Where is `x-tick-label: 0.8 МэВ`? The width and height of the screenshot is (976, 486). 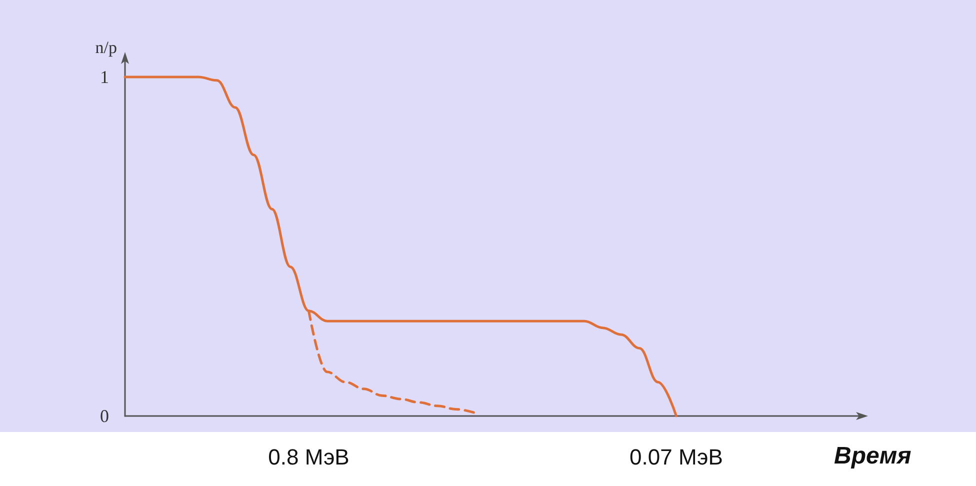
x-tick-label: 0.8 МэВ is located at coordinates (309, 457).